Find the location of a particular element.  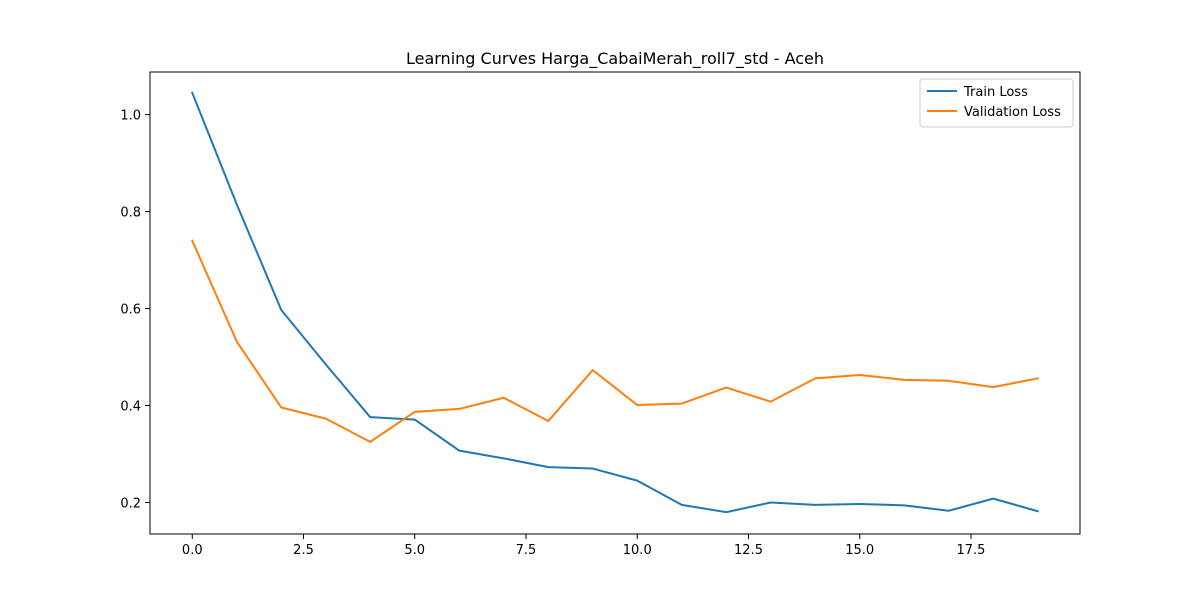

x-tick-label: 15.0 is located at coordinates (859, 550).